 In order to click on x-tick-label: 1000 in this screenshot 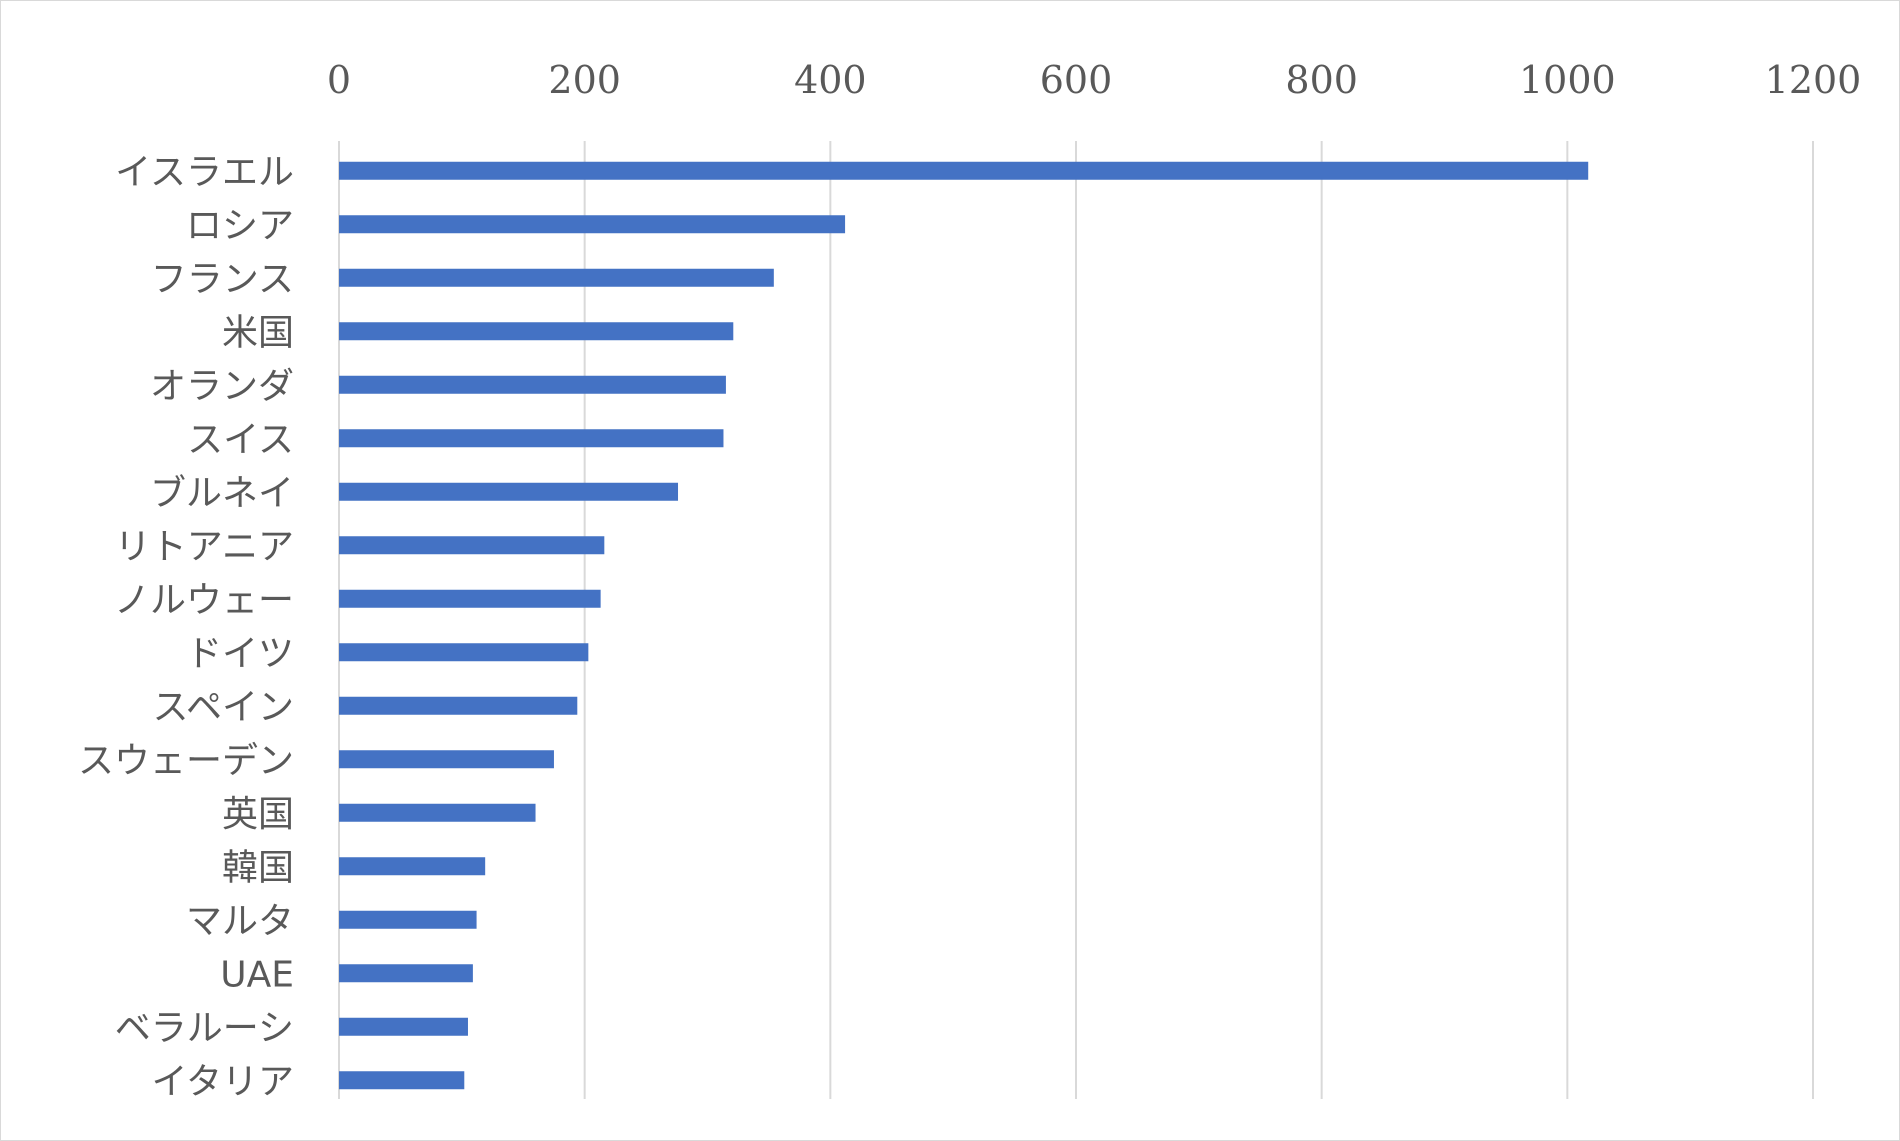, I will do `click(1567, 80)`.